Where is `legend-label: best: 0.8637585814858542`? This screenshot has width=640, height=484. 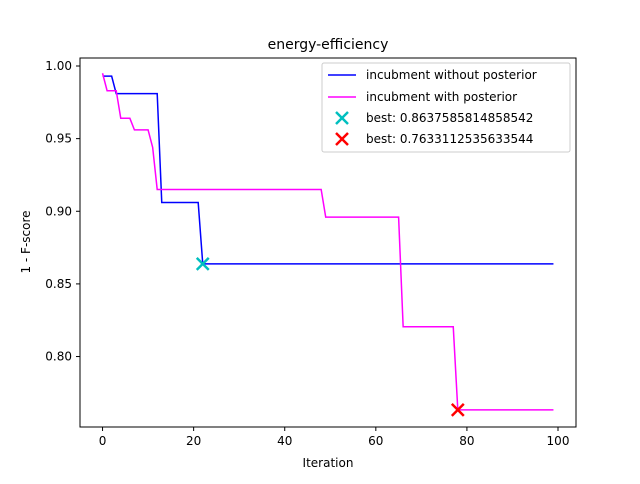
legend-label: best: 0.8637585814858542 is located at coordinates (449, 118).